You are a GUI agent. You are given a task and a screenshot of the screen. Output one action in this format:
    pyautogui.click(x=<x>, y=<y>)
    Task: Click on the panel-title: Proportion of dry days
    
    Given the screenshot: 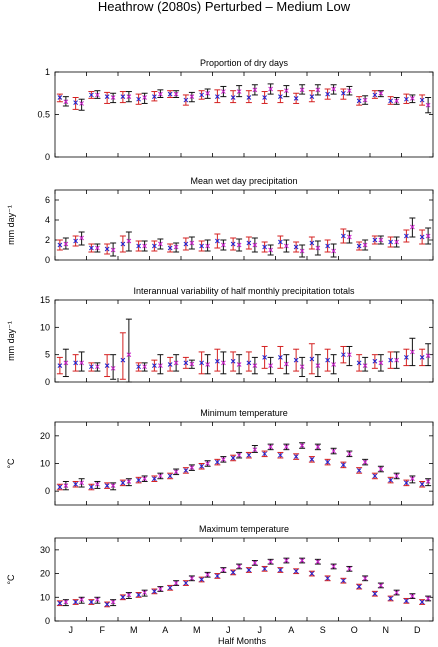 What is the action you would take?
    pyautogui.click(x=244, y=63)
    